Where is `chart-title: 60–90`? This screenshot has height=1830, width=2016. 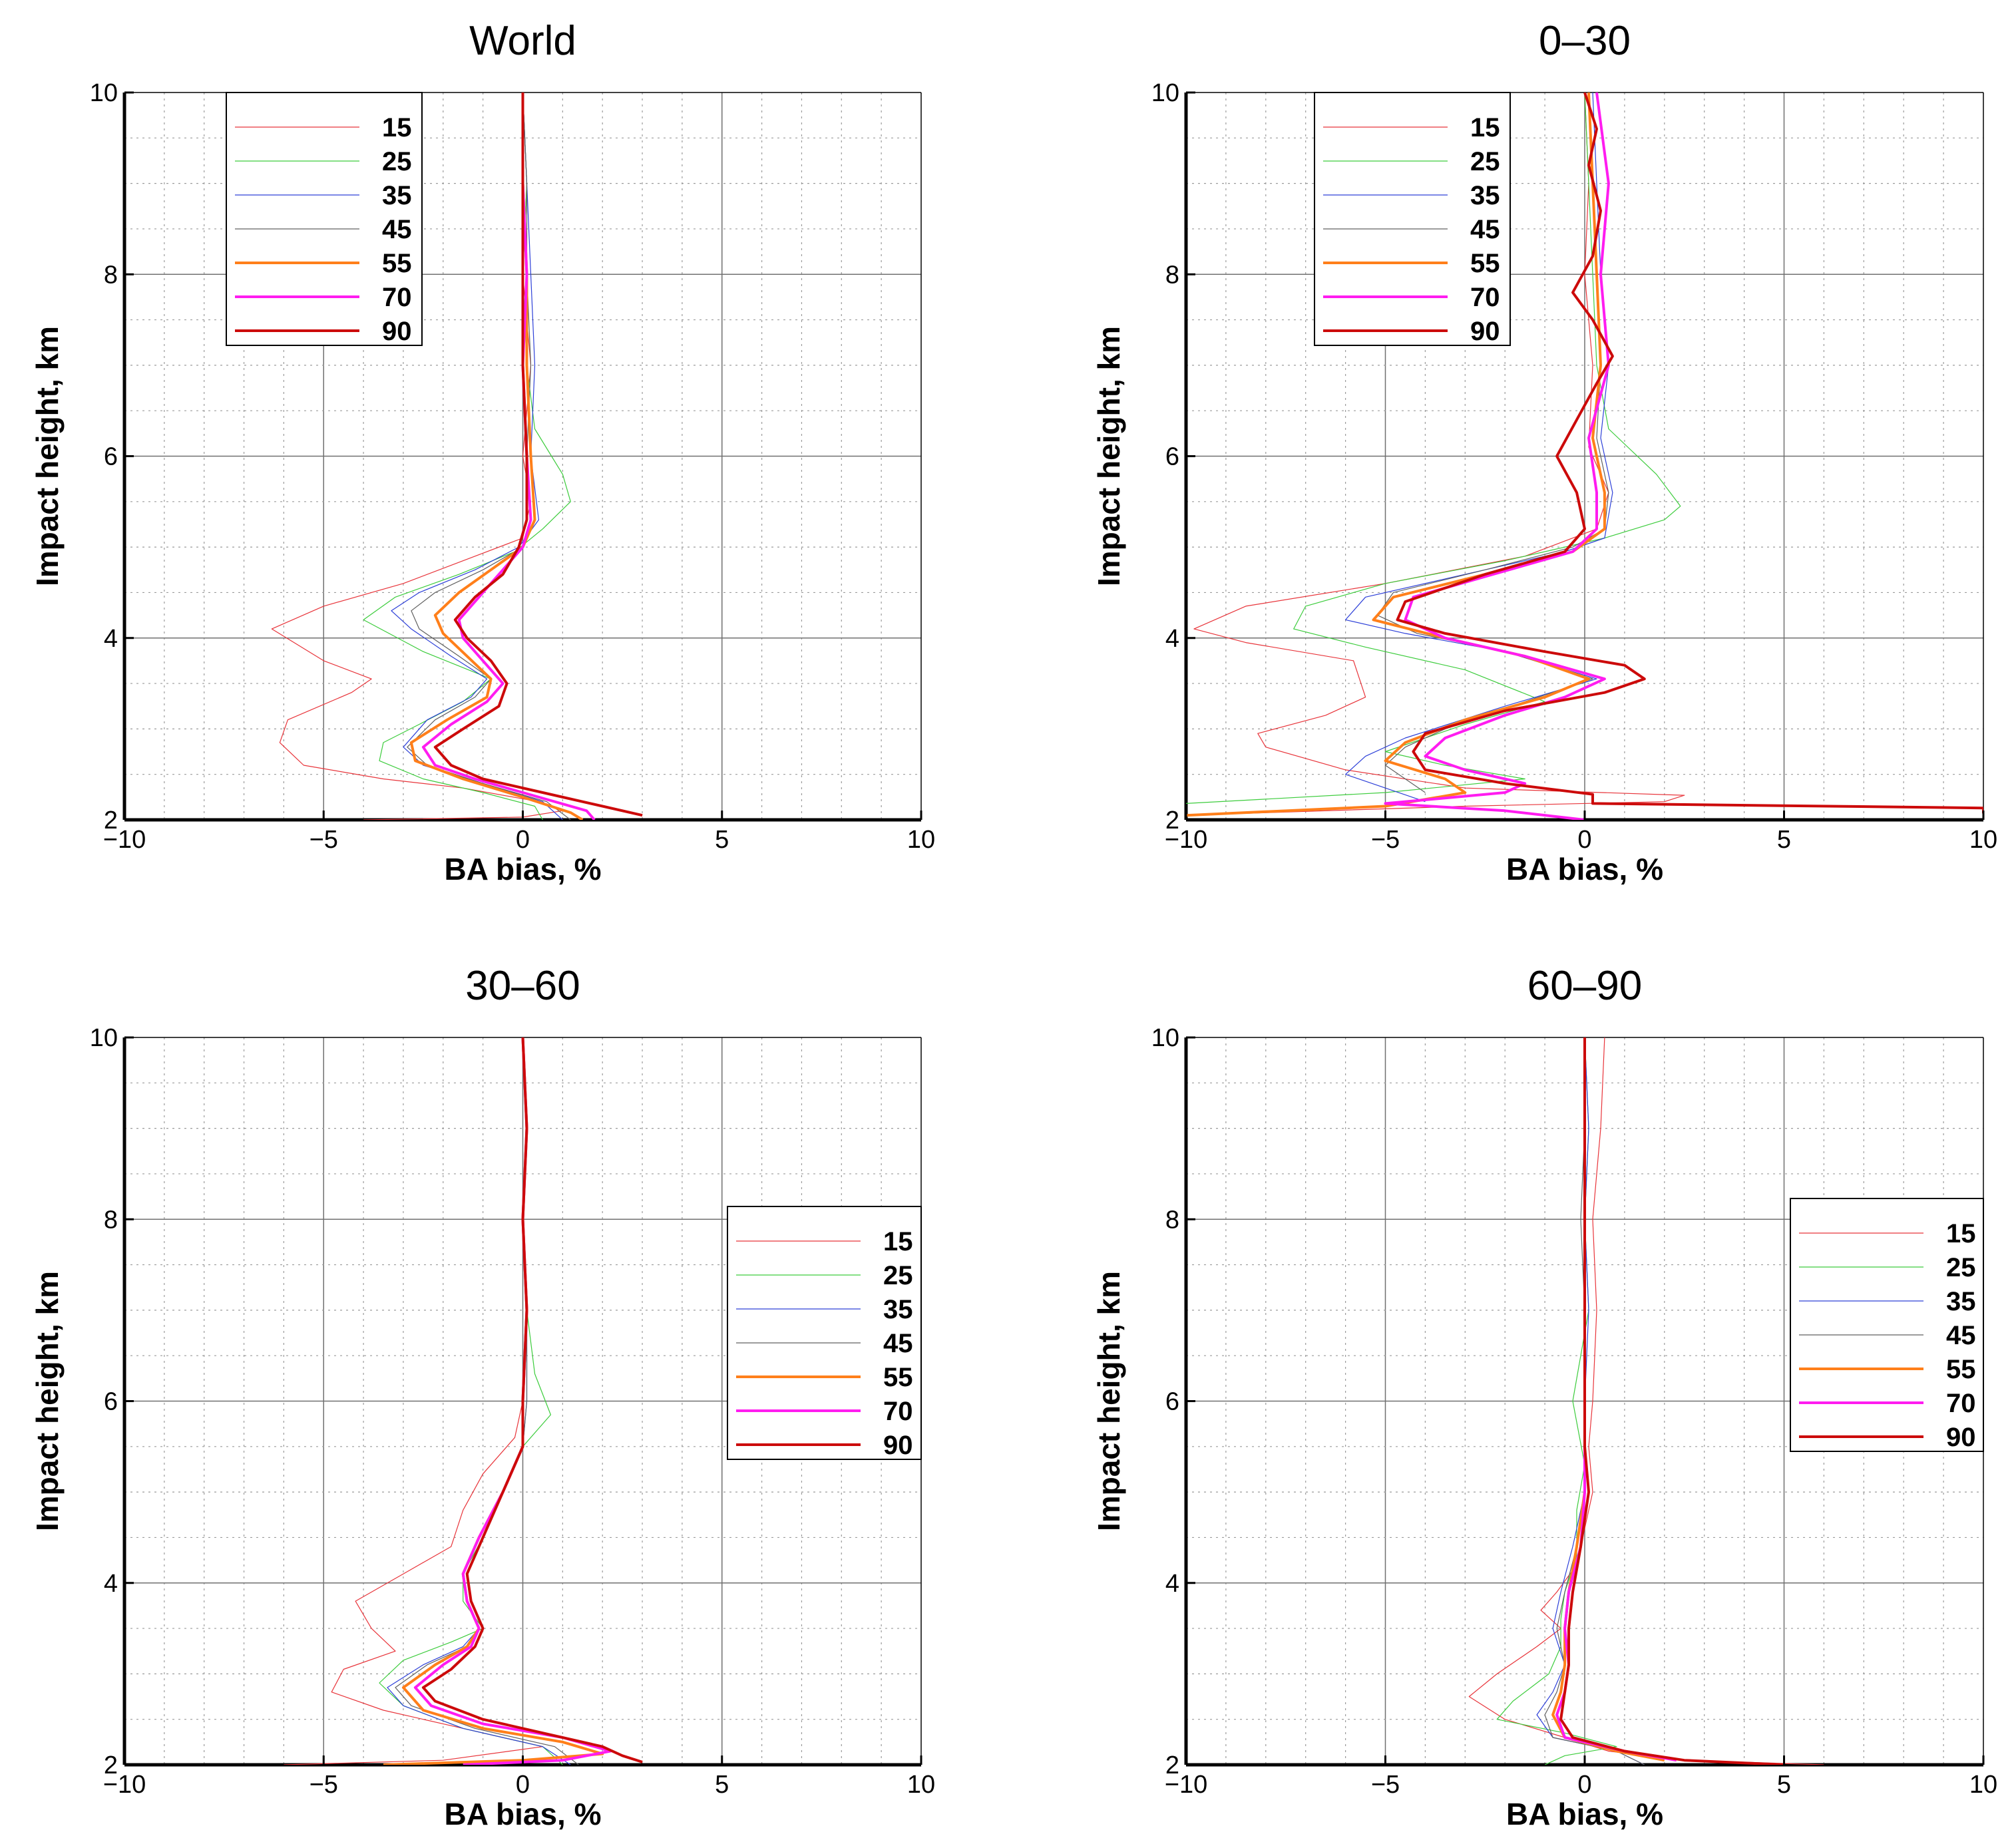 chart-title: 60–90 is located at coordinates (1585, 986).